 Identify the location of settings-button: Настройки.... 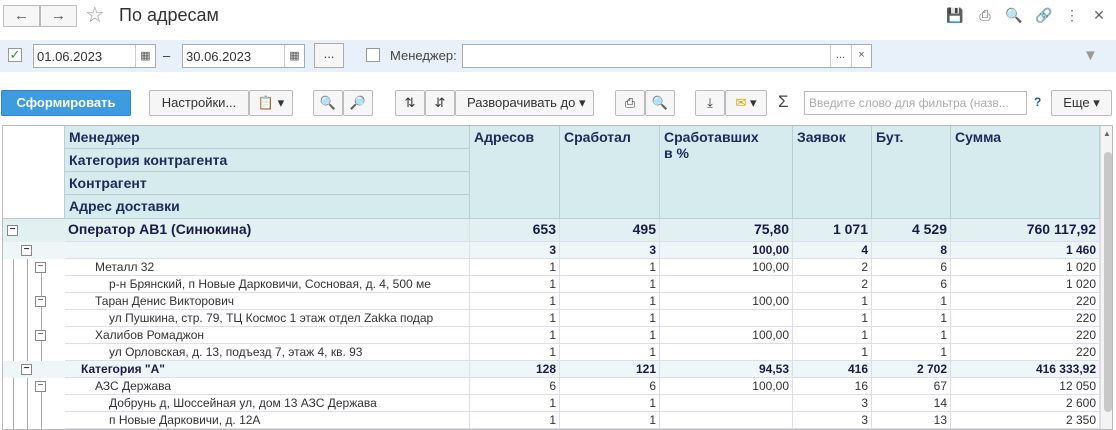
(199, 103).